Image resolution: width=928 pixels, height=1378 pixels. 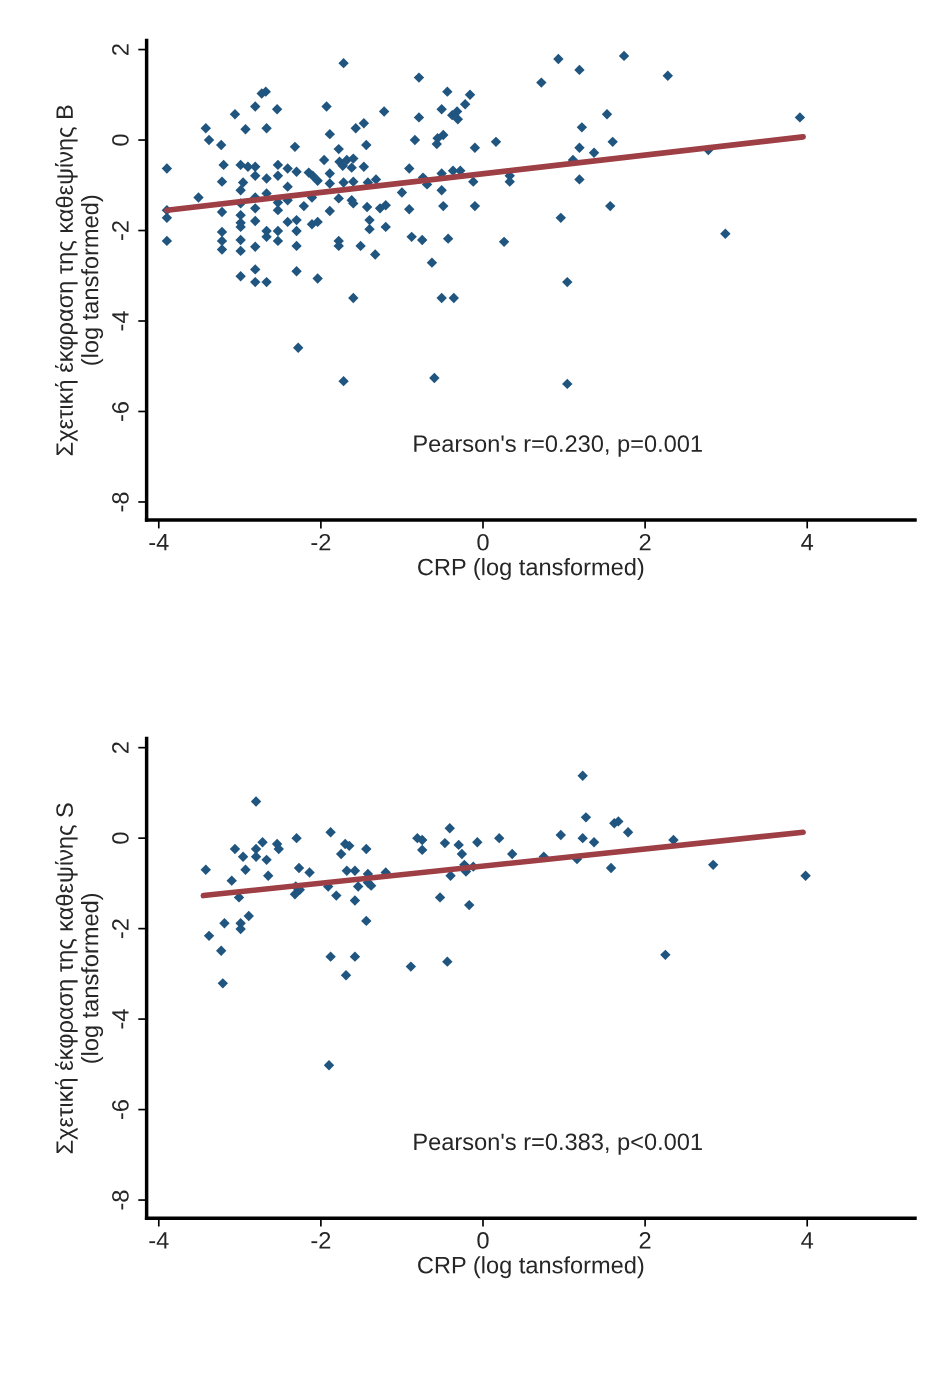 What do you see at coordinates (558, 1144) in the screenshot?
I see `annotation: Pearson's r=0.383, p<0.001` at bounding box center [558, 1144].